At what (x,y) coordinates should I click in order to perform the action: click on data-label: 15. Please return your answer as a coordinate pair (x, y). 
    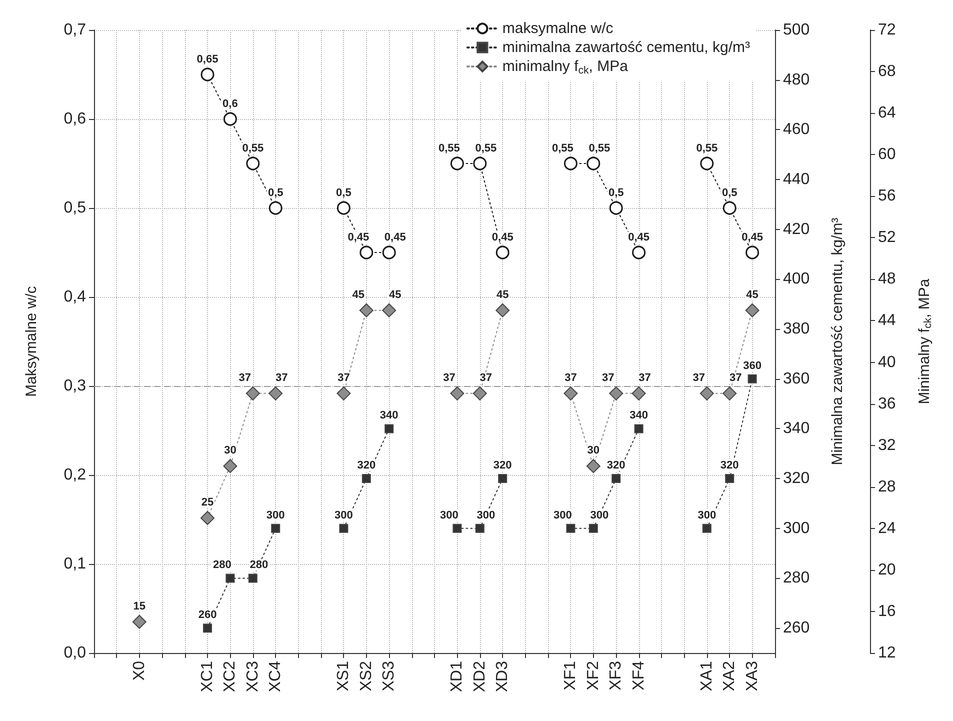
    Looking at the image, I should click on (139, 606).